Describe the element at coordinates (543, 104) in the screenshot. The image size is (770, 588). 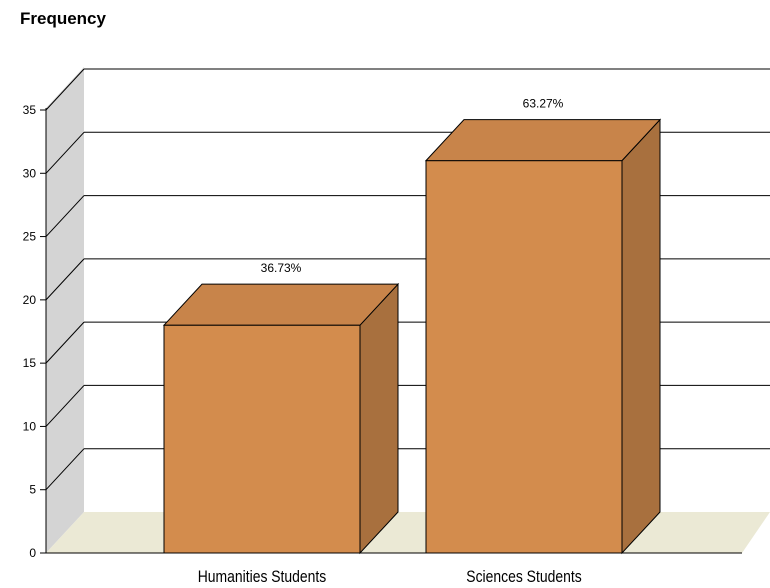
I see `data-label: 63.27%` at that location.